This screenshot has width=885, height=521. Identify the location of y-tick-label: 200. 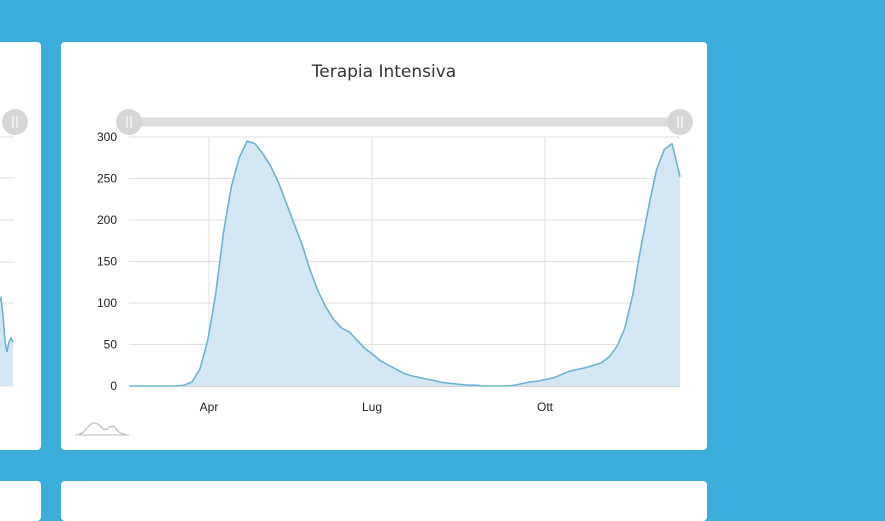
(107, 220).